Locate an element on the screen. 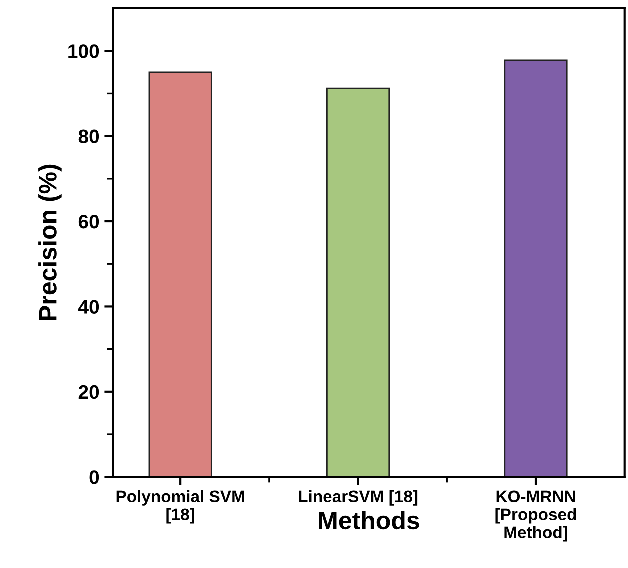 Image resolution: width=628 pixels, height=568 pixels. y-tick-label: 100 is located at coordinates (84, 51).